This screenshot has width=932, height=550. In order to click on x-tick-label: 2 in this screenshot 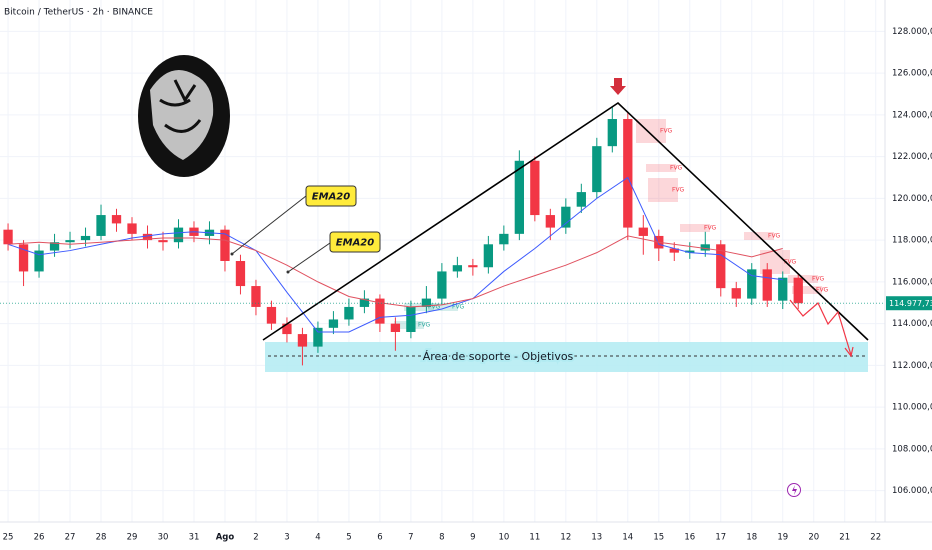, I will do `click(255, 538)`.